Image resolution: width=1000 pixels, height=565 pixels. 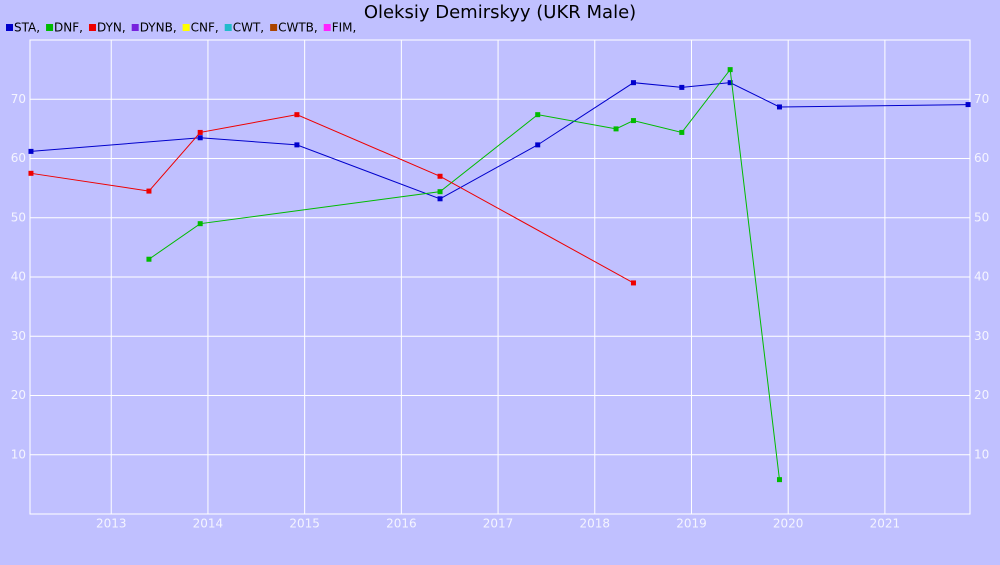 What do you see at coordinates (18, 454) in the screenshot?
I see `y-tick-label: 10` at bounding box center [18, 454].